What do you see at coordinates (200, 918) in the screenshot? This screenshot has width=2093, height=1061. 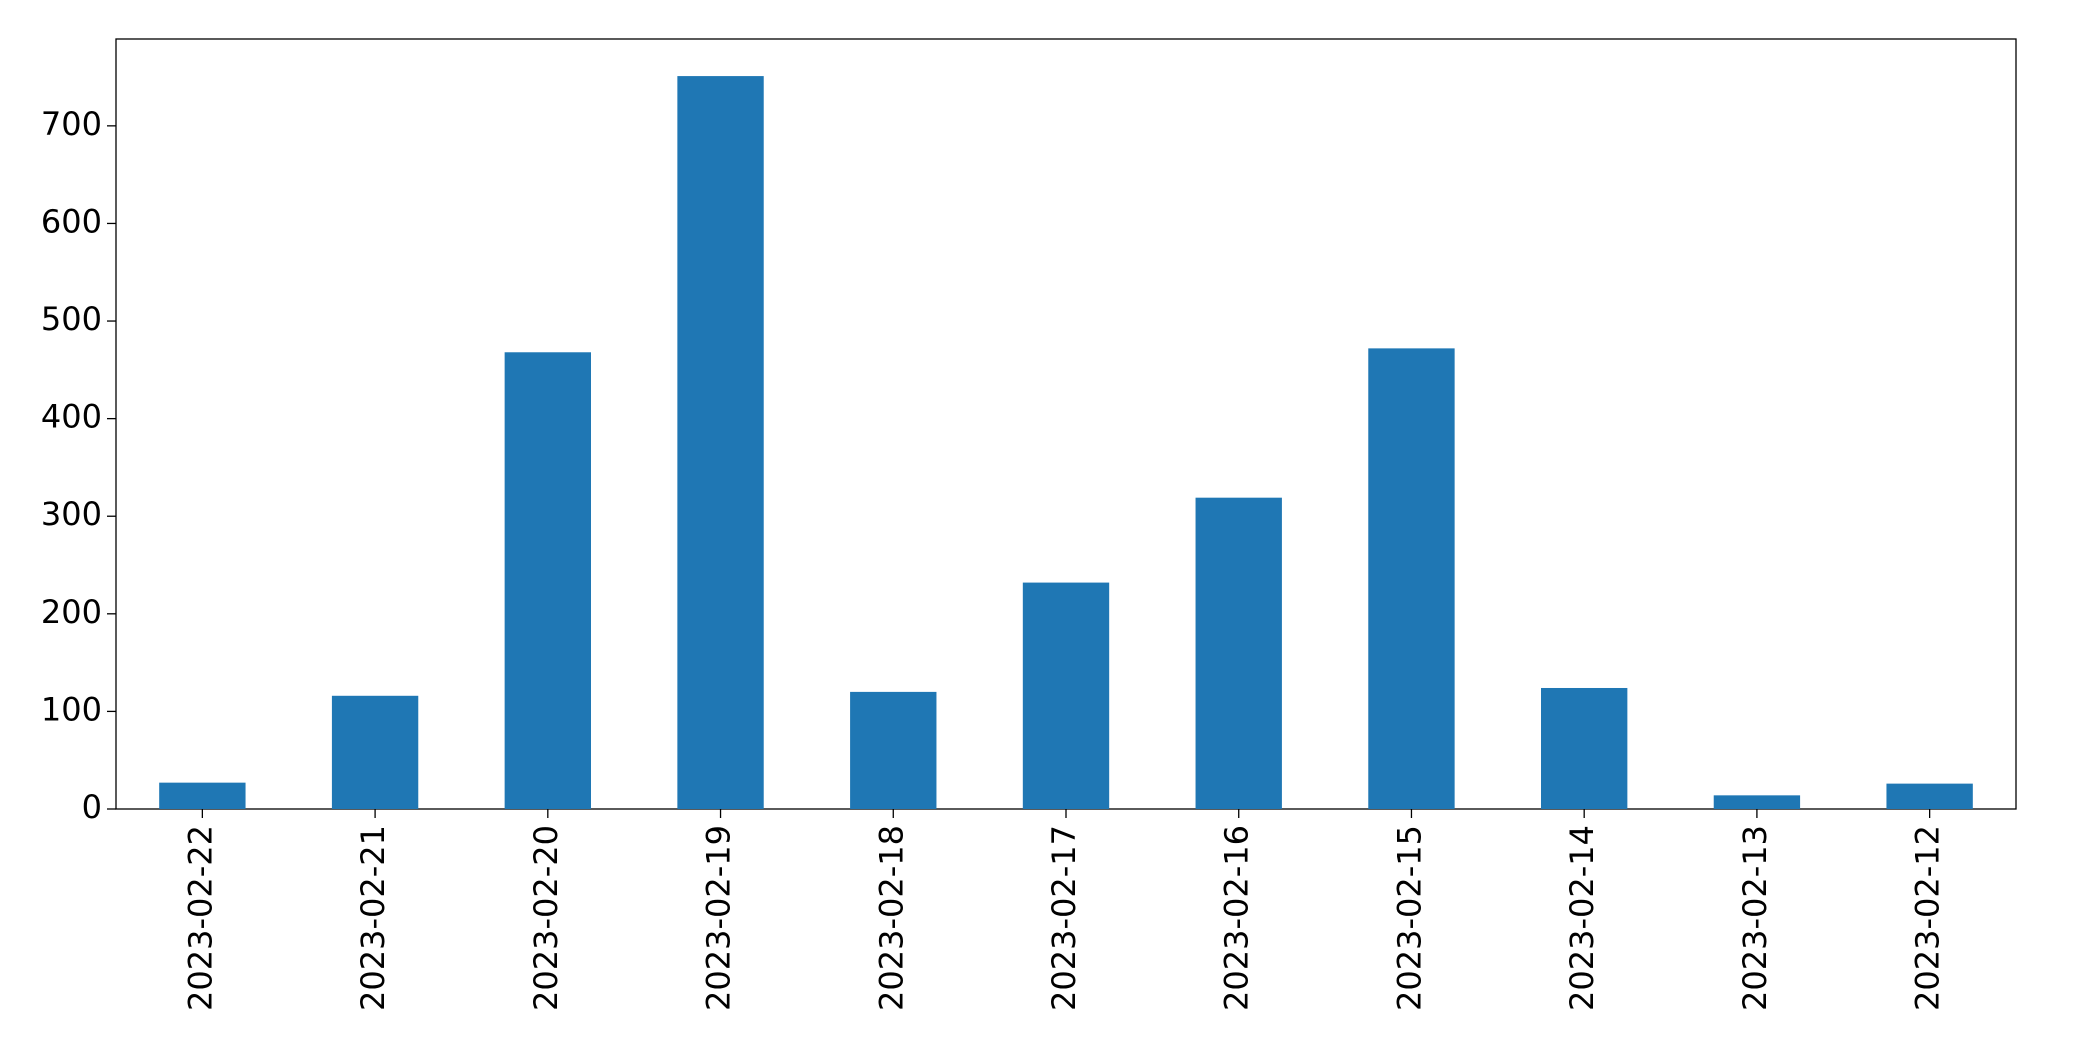 I see `x-tick-label: 2023-02-22` at bounding box center [200, 918].